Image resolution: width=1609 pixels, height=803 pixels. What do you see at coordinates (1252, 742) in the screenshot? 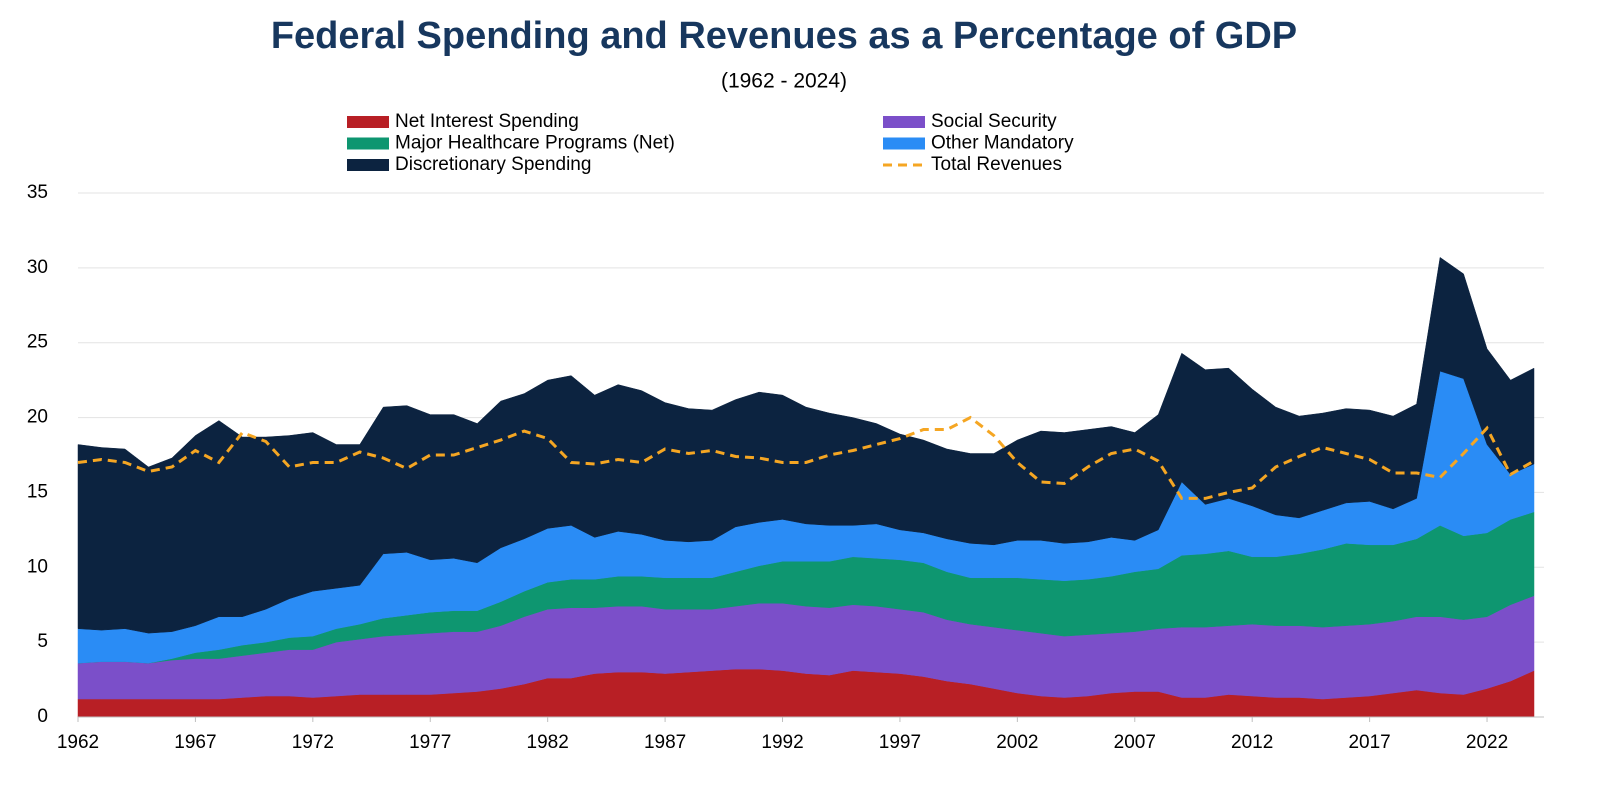
I see `x-tick-label: 2012` at bounding box center [1252, 742].